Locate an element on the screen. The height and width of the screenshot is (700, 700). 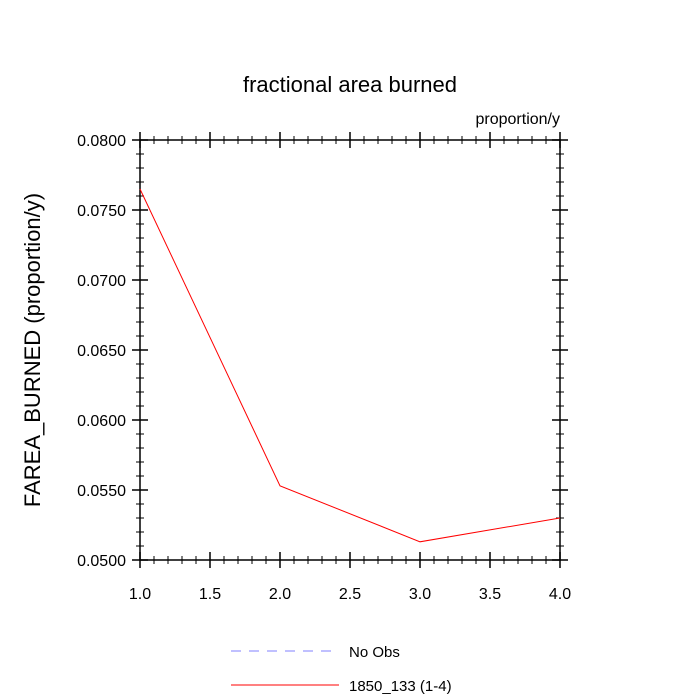
y-tick-label: 0.0800 is located at coordinates (101, 141).